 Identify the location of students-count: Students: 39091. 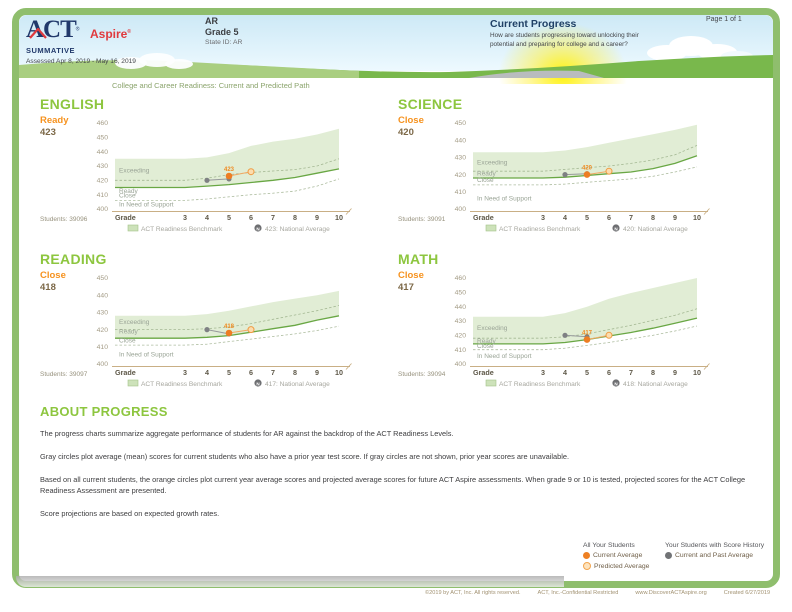
(422, 219).